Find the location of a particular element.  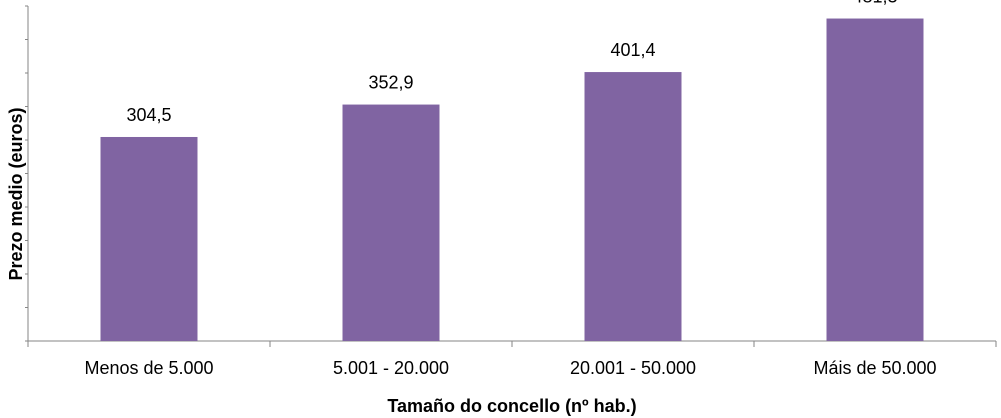

x-axis-title: Tamaño do concello (nº hab.) is located at coordinates (511, 406).